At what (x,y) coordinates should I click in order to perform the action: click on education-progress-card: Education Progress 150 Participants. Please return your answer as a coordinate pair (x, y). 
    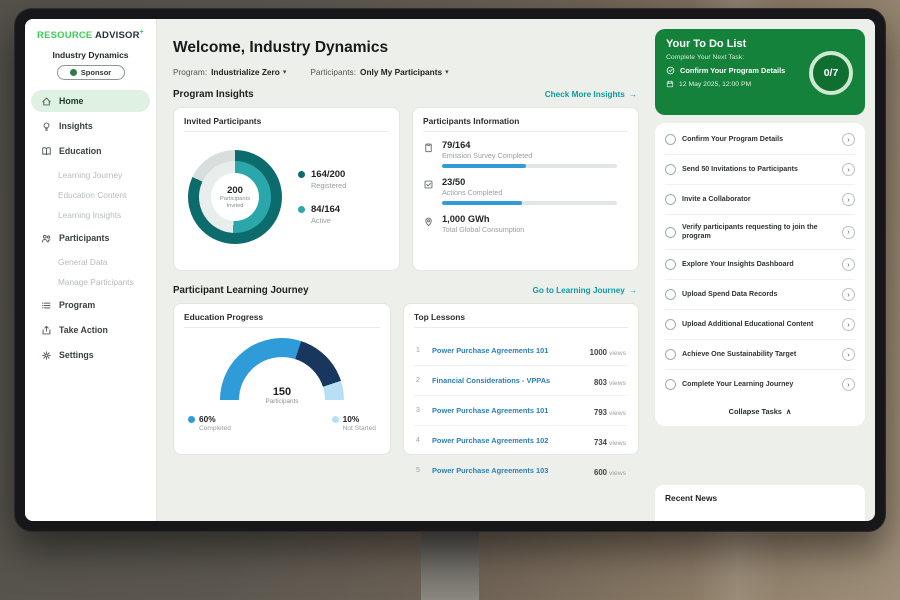
    Looking at the image, I should click on (282, 379).